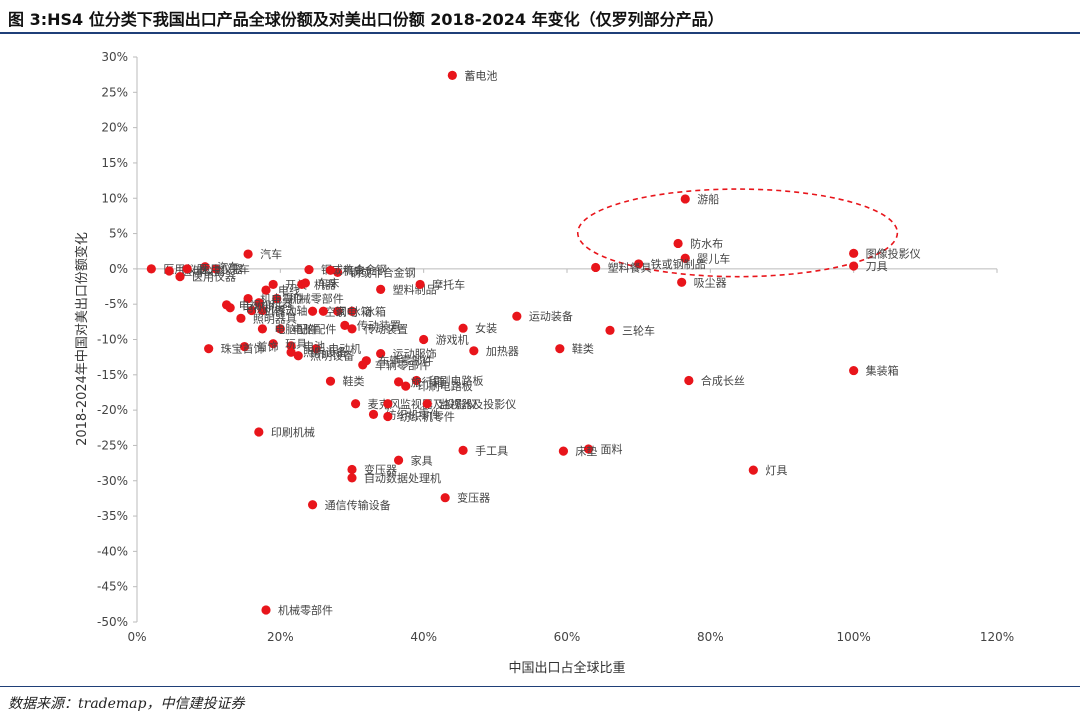  I want to click on y-axis-label: 2018-2024年中国对美出口份额变化, so click(82, 339).